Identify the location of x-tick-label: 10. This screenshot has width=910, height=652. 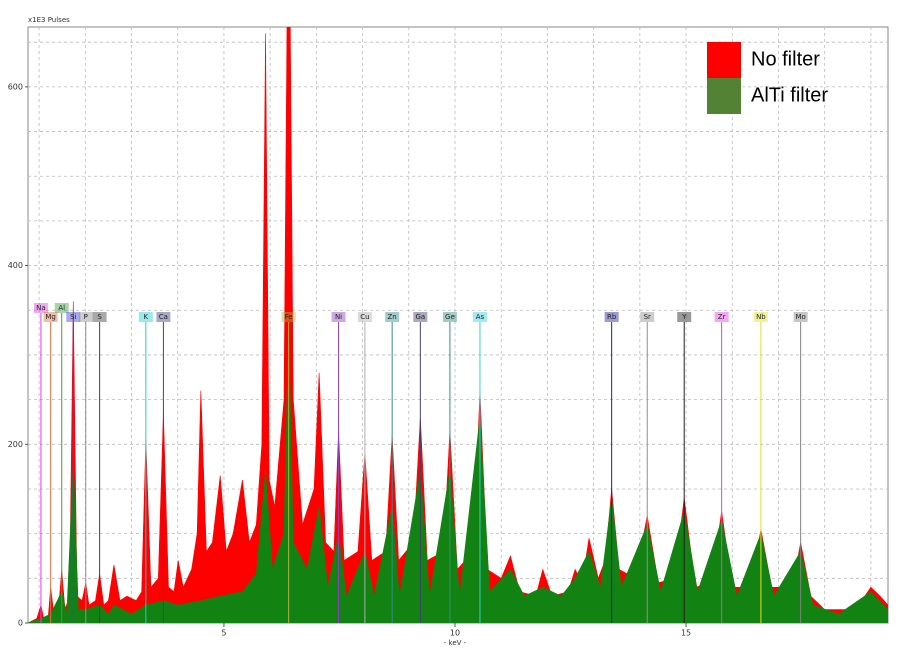
(455, 633).